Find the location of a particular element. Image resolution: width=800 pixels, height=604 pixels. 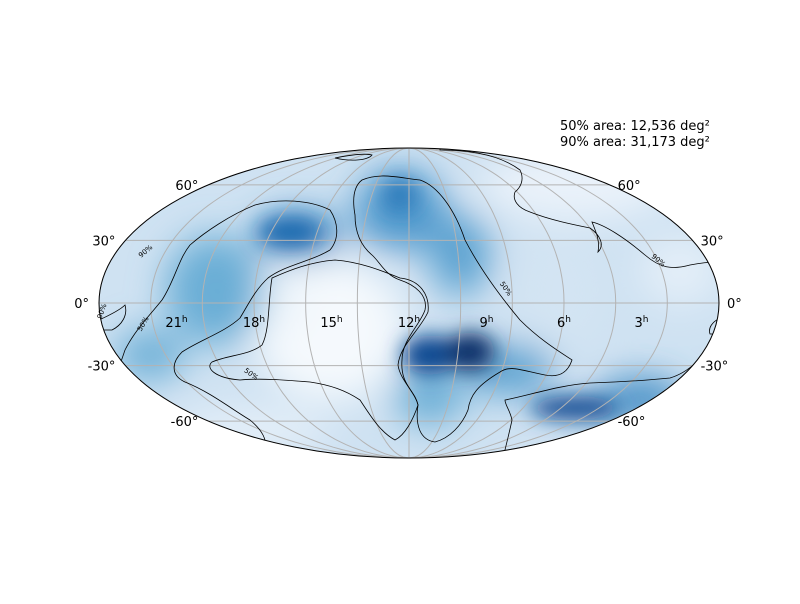

ra-labels: 21h 18h 15h 12h 9h 6h 3h is located at coordinates (406, 323).